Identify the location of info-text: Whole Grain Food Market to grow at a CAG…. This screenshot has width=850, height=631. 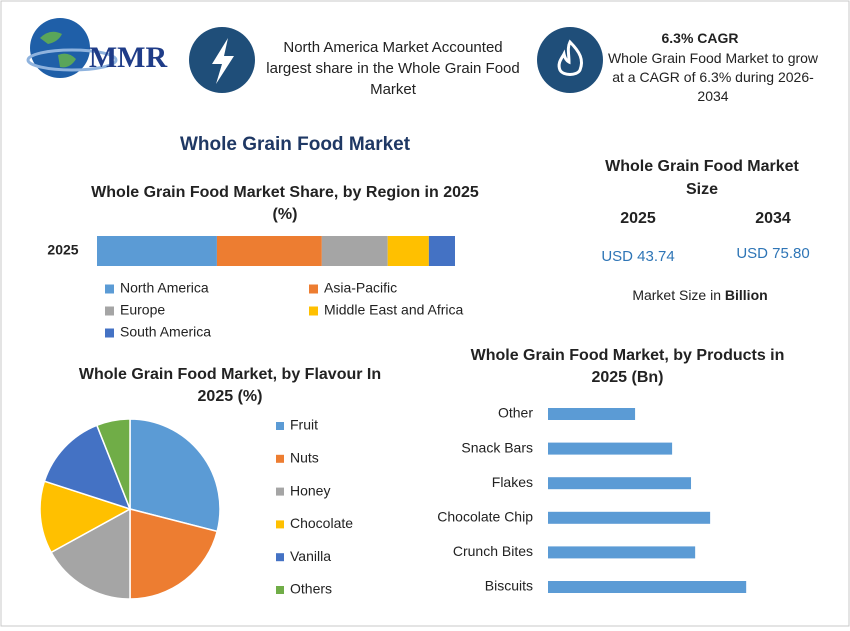
(713, 77).